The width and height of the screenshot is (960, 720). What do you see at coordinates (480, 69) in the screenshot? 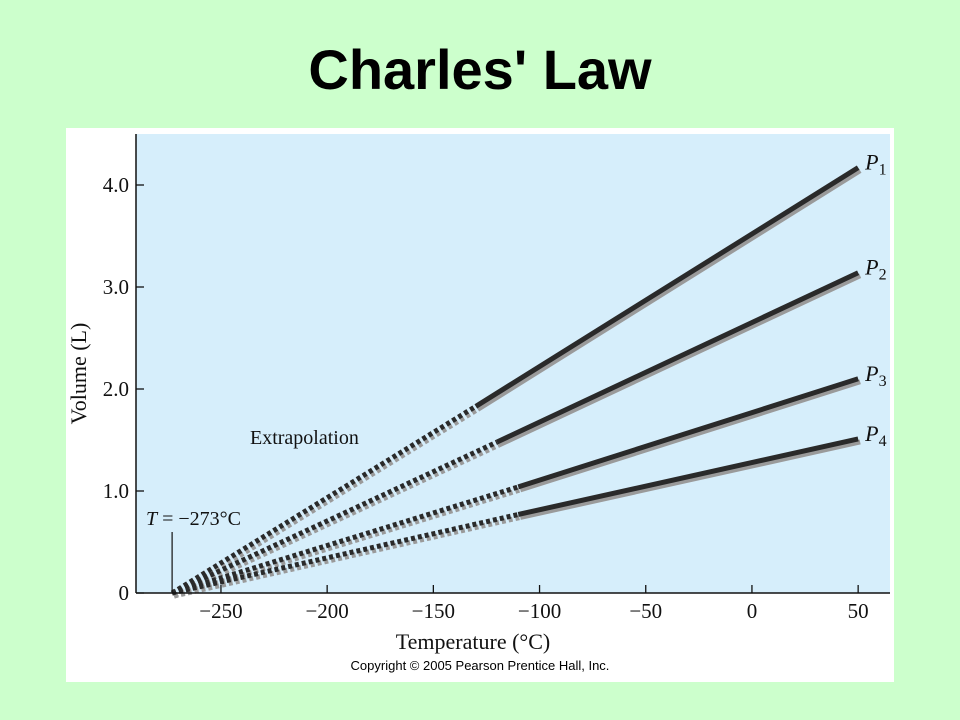
I see `slide-title: Charles' Law` at bounding box center [480, 69].